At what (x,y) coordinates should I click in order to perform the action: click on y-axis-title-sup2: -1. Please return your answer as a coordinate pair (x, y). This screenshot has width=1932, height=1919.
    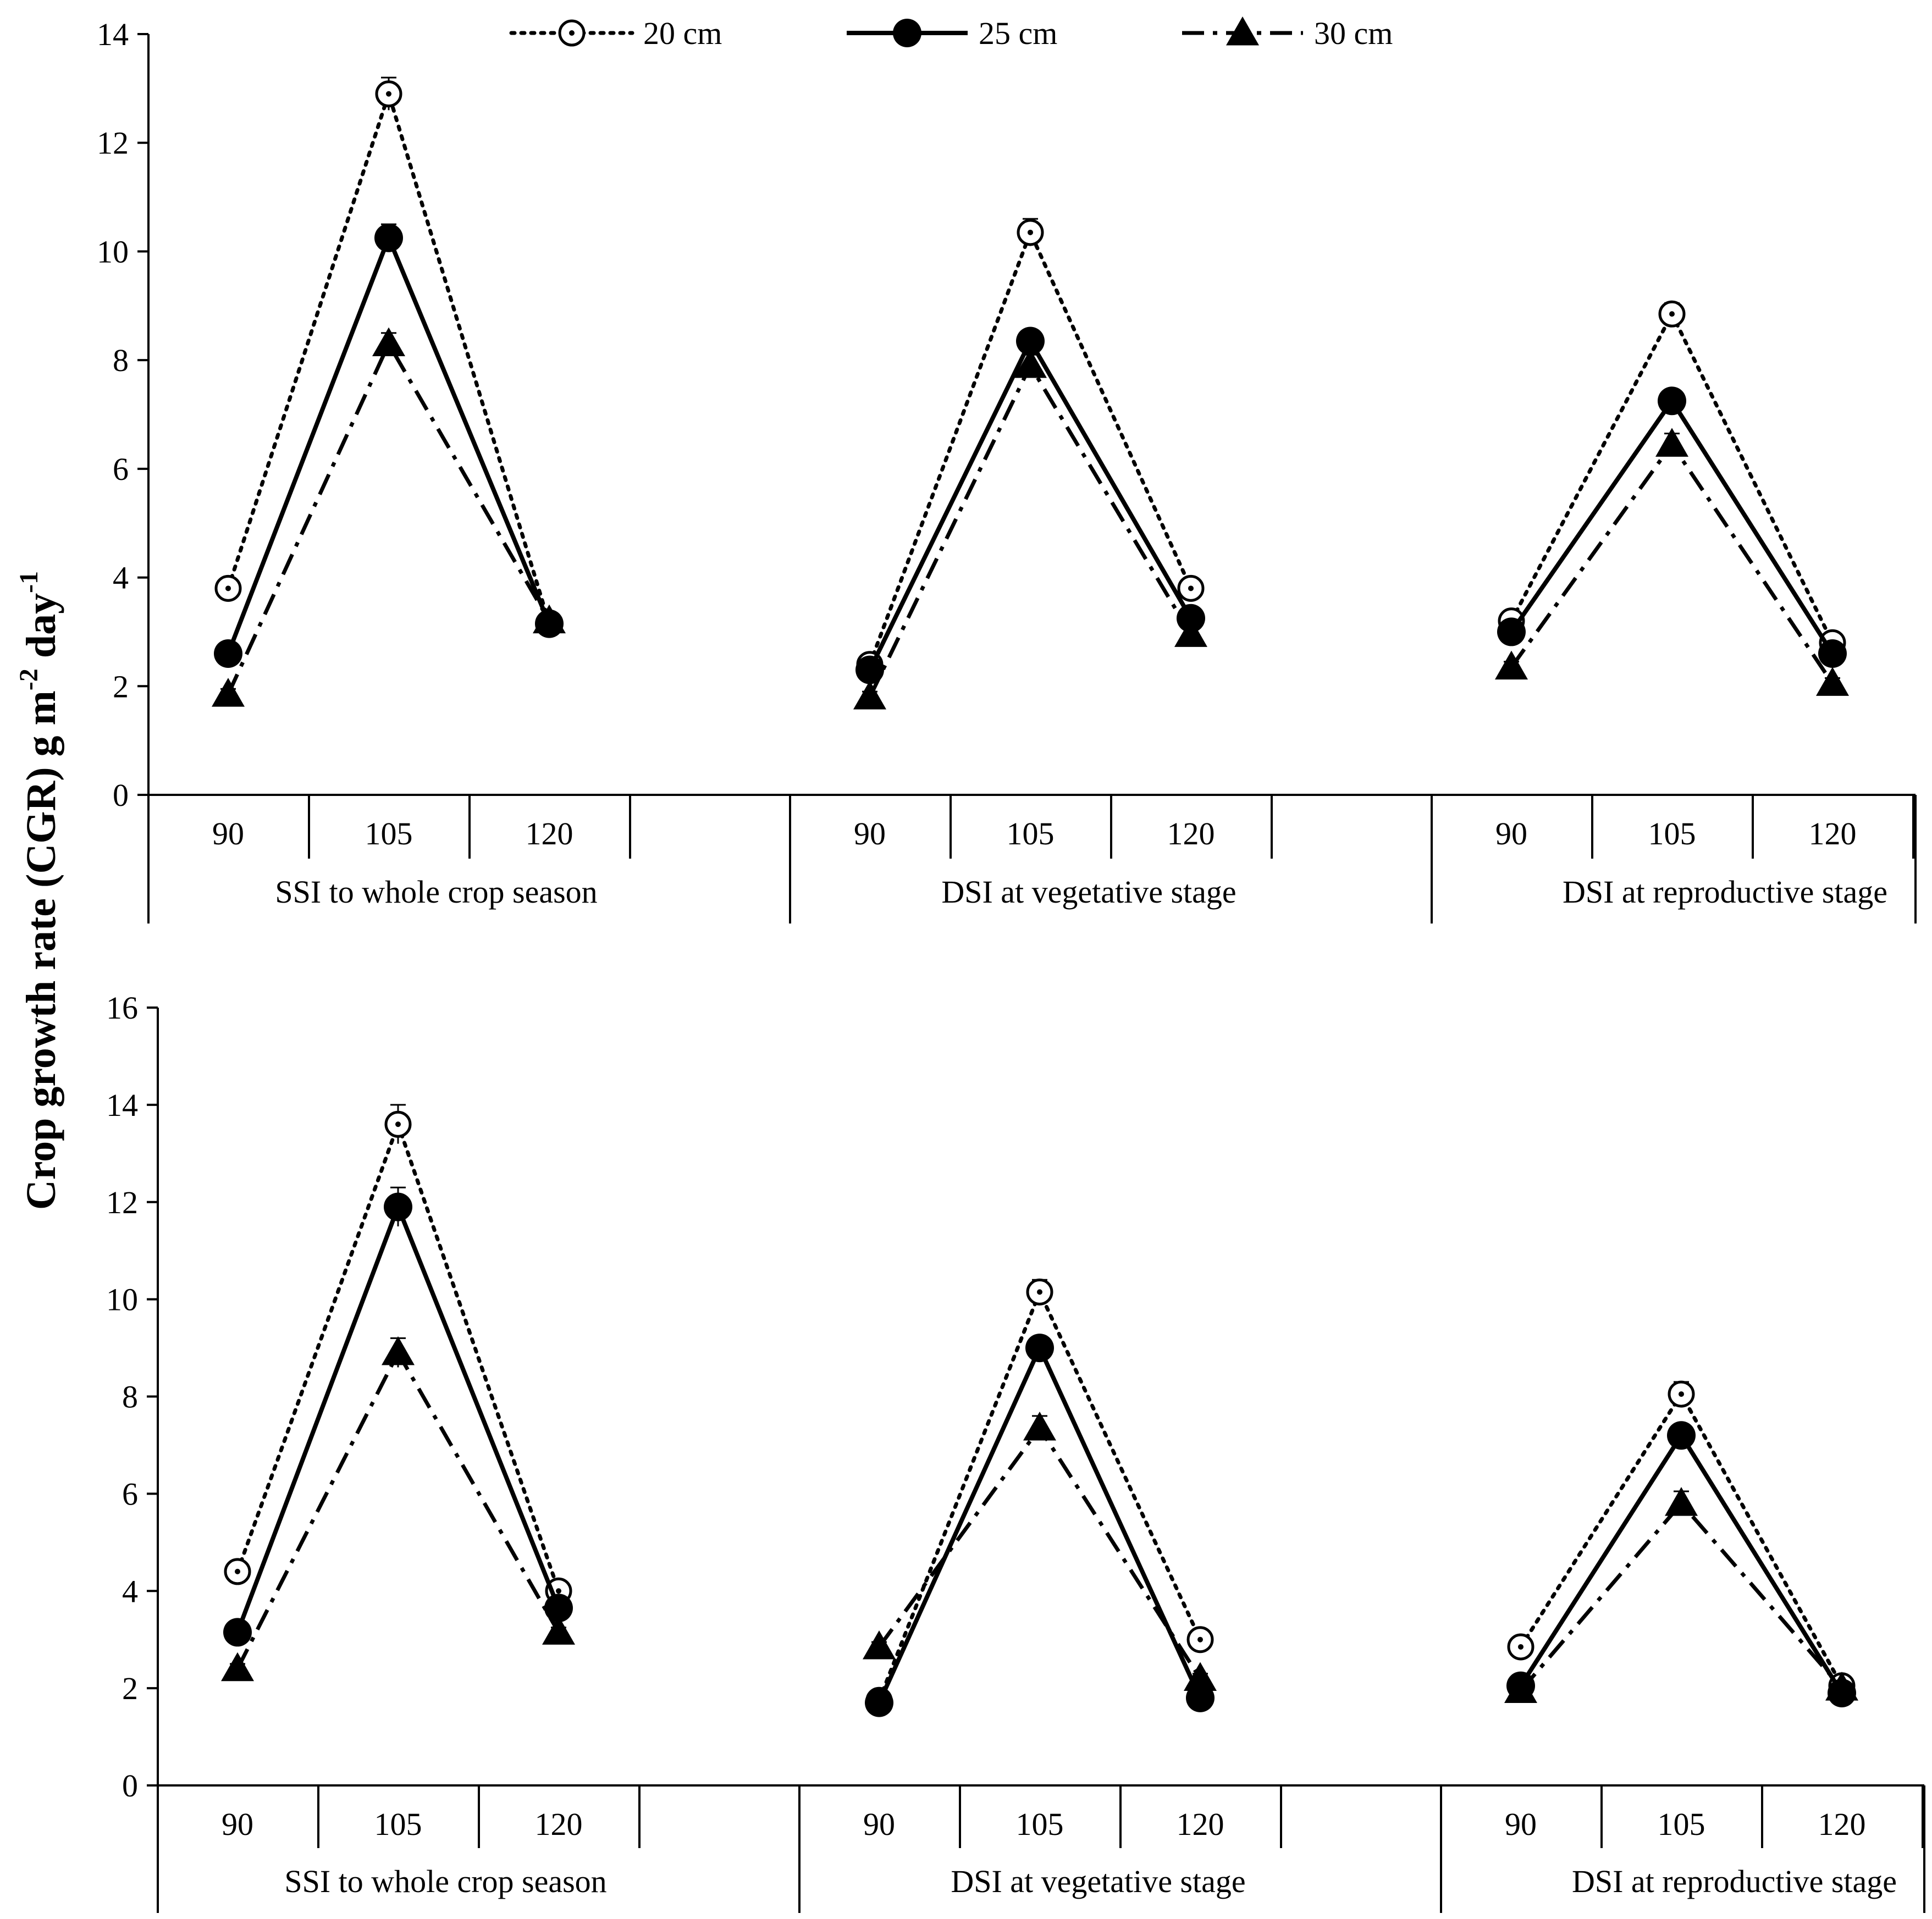
    Looking at the image, I should click on (28, 582).